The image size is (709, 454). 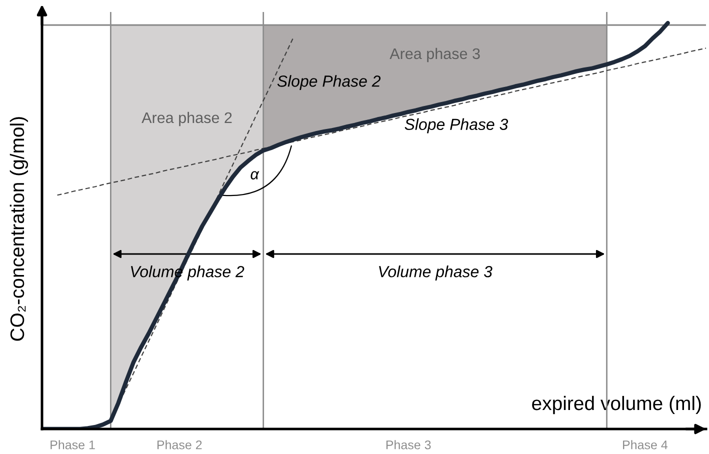 What do you see at coordinates (456, 126) in the screenshot?
I see `series-label: Slope Phase 3` at bounding box center [456, 126].